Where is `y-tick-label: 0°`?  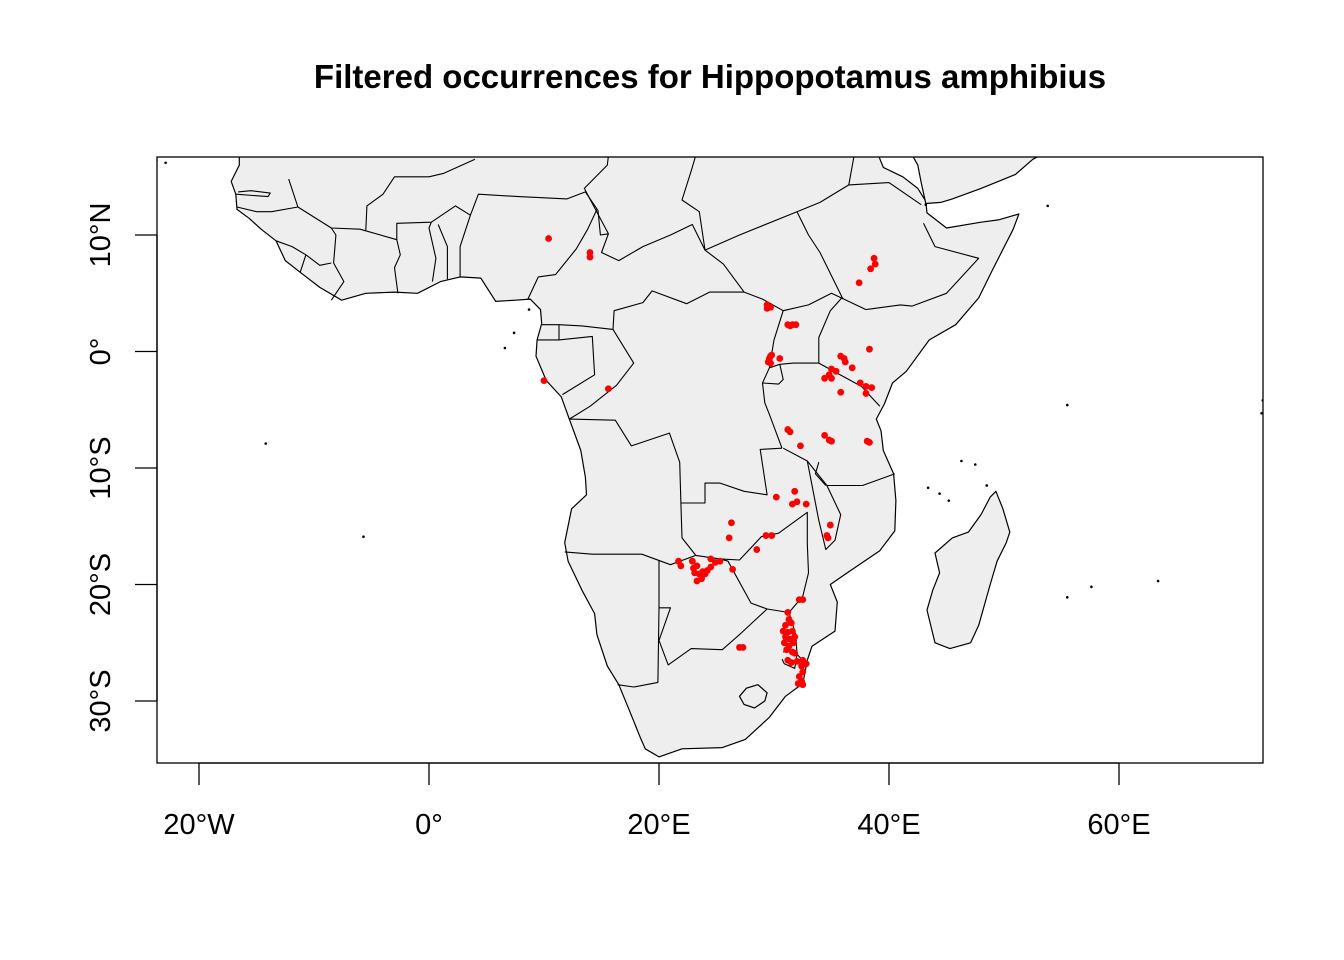
y-tick-label: 0° is located at coordinates (101, 352).